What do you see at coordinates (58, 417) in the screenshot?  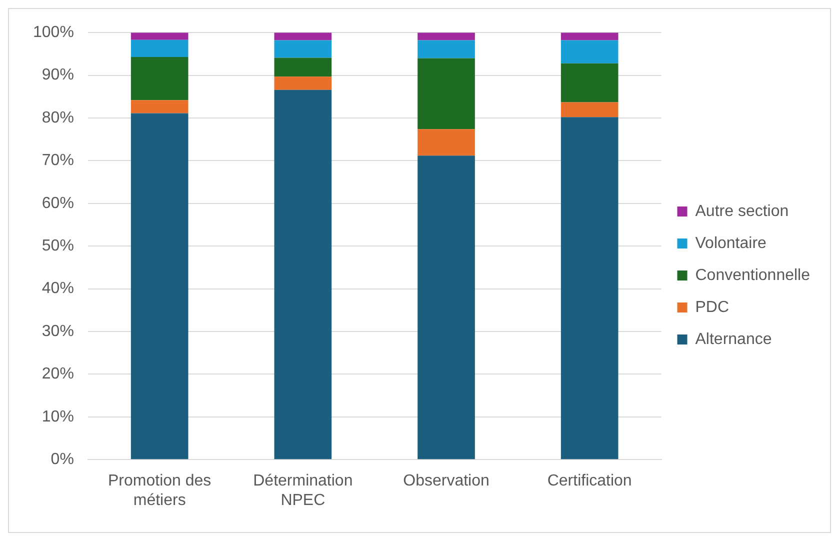 I see `y-tick-label: 10%` at bounding box center [58, 417].